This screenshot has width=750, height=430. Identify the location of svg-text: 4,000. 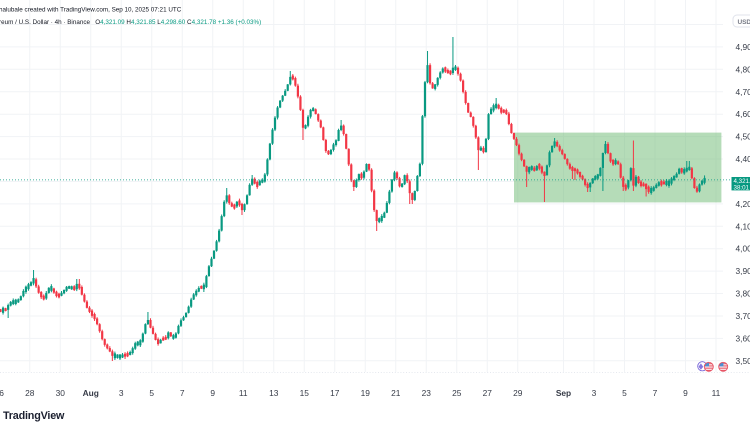
(743, 249).